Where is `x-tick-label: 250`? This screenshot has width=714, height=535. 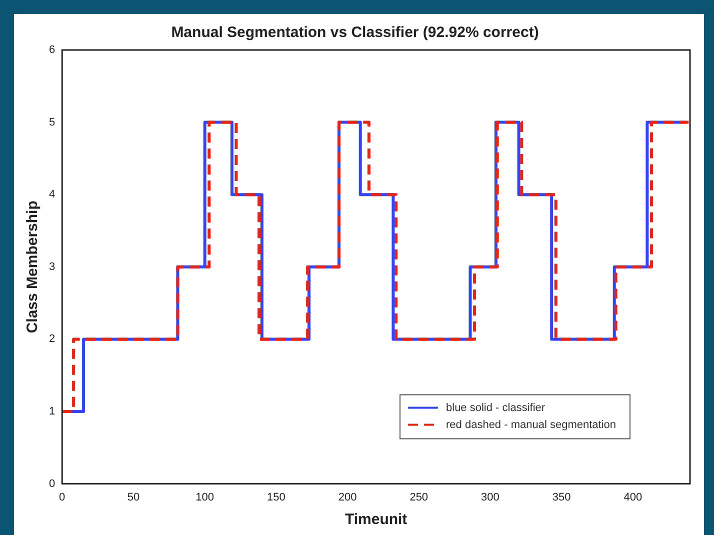
x-tick-label: 250 is located at coordinates (419, 497).